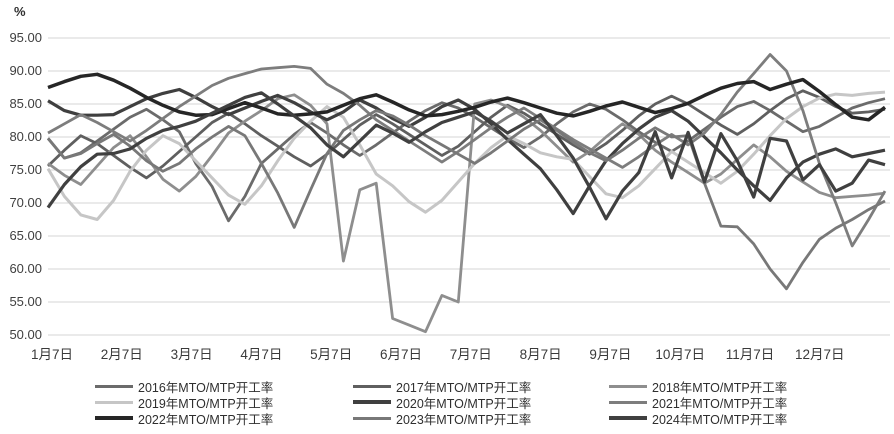  Describe the element at coordinates (206, 419) in the screenshot. I see `legend-label: 2022年MTO/MTP开工率` at that location.